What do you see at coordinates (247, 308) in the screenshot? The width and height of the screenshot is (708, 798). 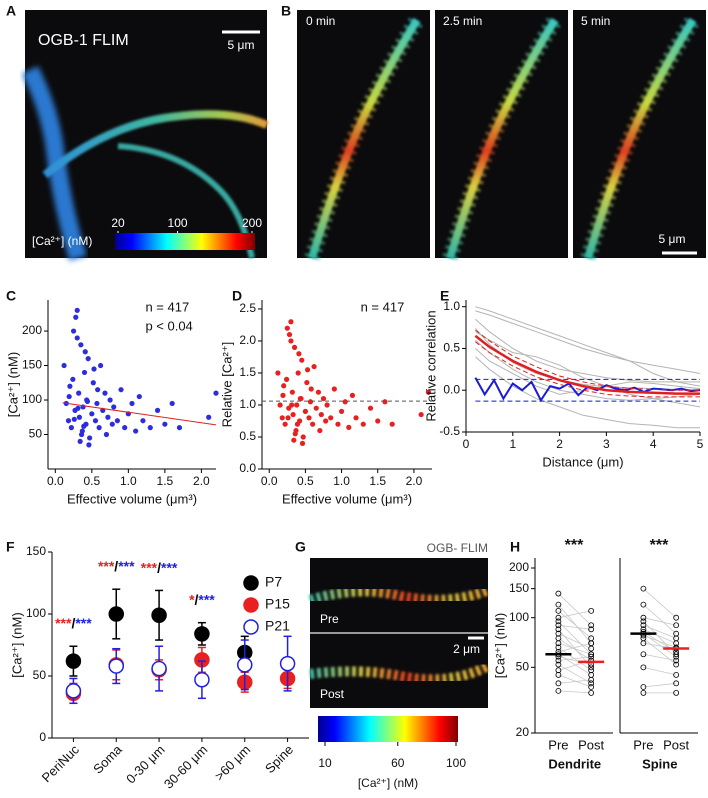 I see `y-tick-label: 2.5` at bounding box center [247, 308].